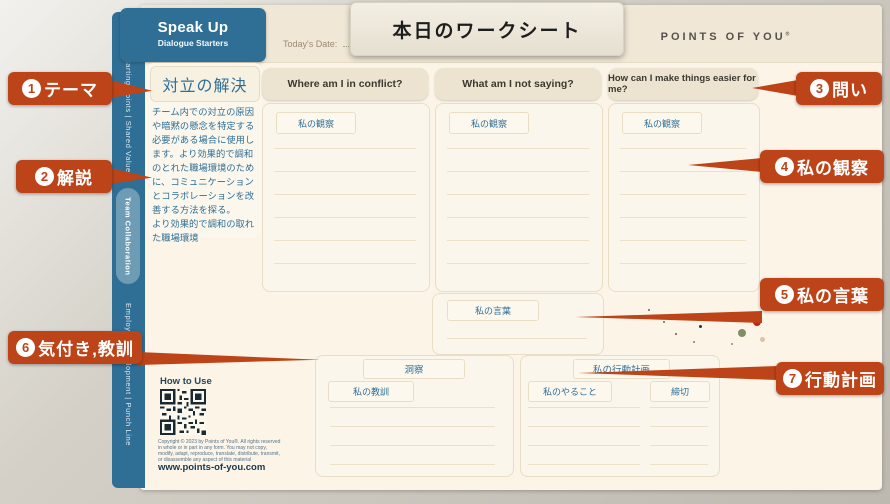 The width and height of the screenshot is (890, 504). I want to click on annotation-4-label: 私の観察, so click(833, 168).